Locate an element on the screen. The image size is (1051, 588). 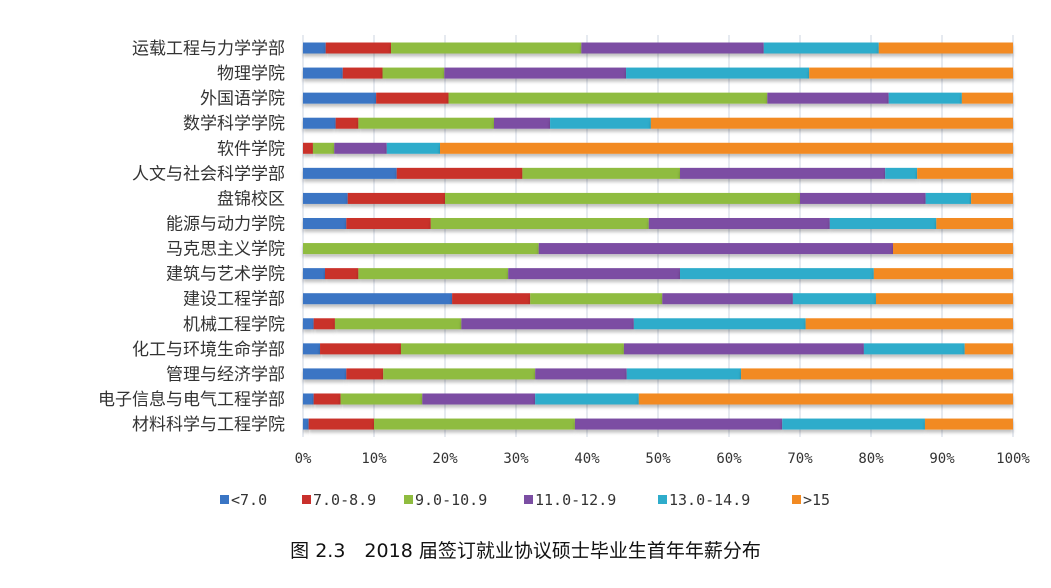
category-label: 建设工程学部 is located at coordinates (234, 300).